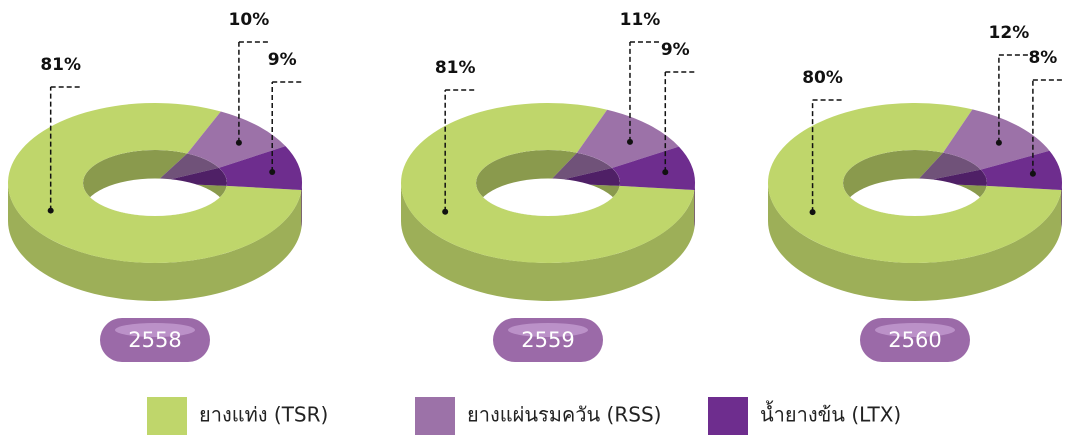 The height and width of the screenshot is (437, 1073). What do you see at coordinates (154, 340) in the screenshot?
I see `year-label: 2558` at bounding box center [154, 340].